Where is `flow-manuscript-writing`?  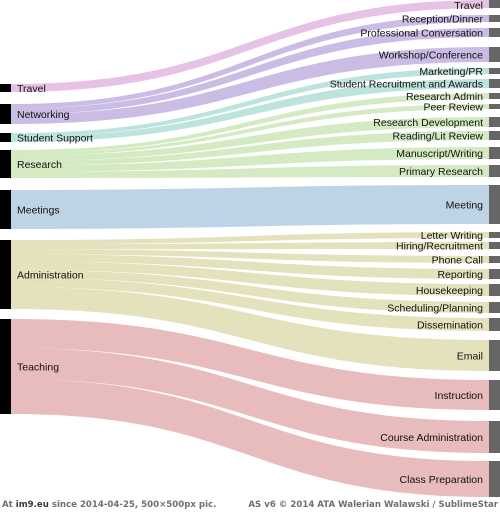 flow-manuscript-writing is located at coordinates (250, 159).